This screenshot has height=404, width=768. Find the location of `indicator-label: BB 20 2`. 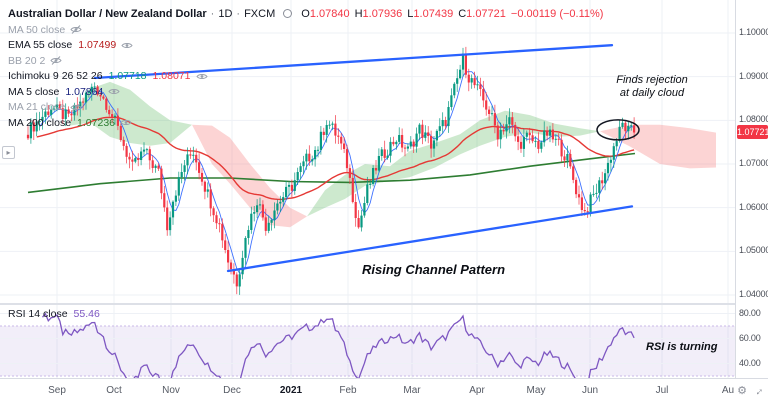

indicator-label: BB 20 2 is located at coordinates (27, 60).